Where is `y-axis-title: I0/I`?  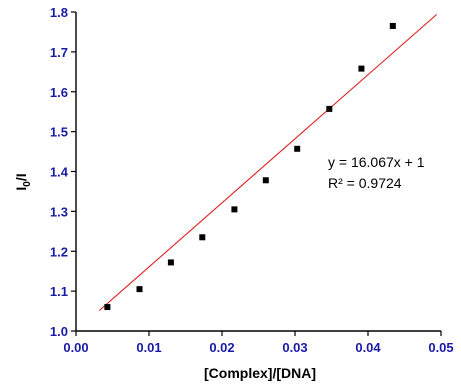
y-axis-title: I0/I is located at coordinates (23, 181).